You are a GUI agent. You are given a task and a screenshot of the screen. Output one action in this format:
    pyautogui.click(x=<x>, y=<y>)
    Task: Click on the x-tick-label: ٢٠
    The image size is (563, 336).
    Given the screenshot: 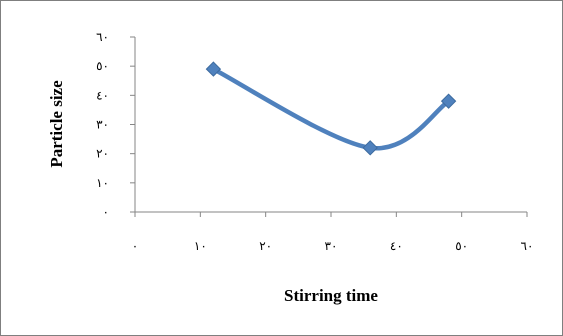 What is the action you would take?
    pyautogui.click(x=265, y=246)
    